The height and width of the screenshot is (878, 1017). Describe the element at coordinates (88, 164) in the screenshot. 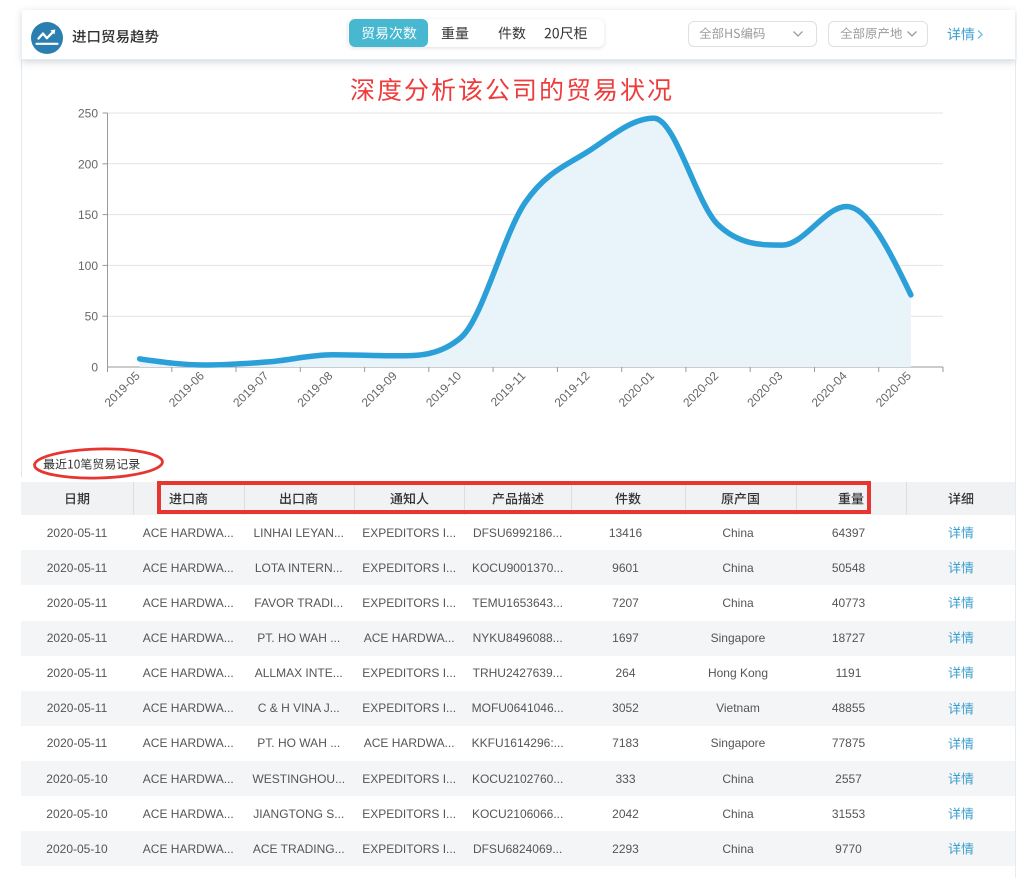

I see `svg-text: 200` at that location.